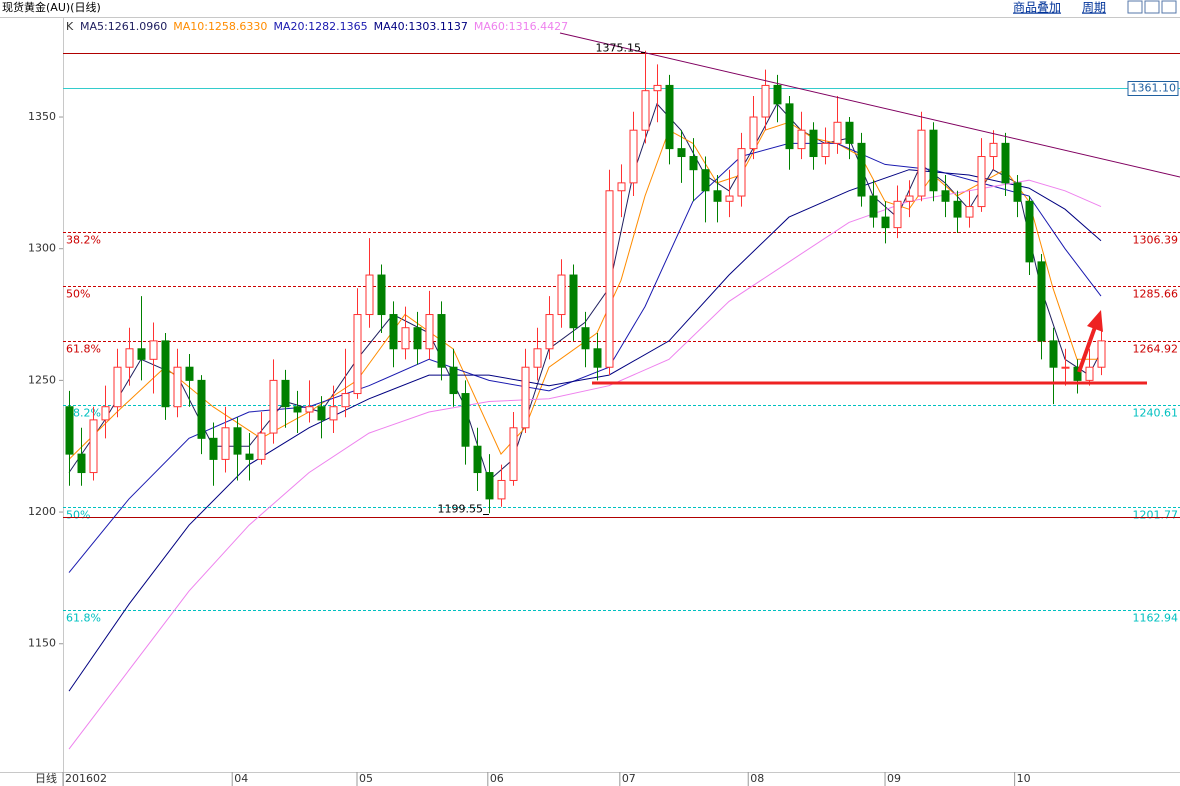 Image resolution: width=1180 pixels, height=786 pixels. I want to click on btn-left, so click(1135, 7).